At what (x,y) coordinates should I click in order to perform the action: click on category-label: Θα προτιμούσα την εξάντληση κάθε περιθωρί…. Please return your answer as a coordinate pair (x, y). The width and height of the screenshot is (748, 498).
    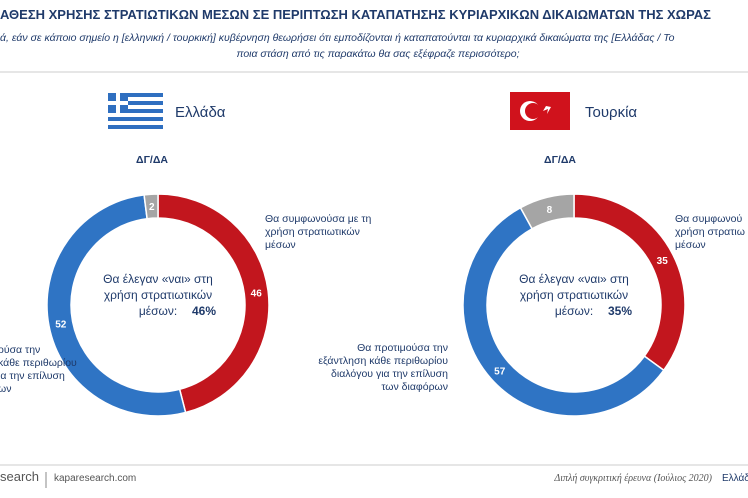
    Looking at the image, I should click on (383, 367).